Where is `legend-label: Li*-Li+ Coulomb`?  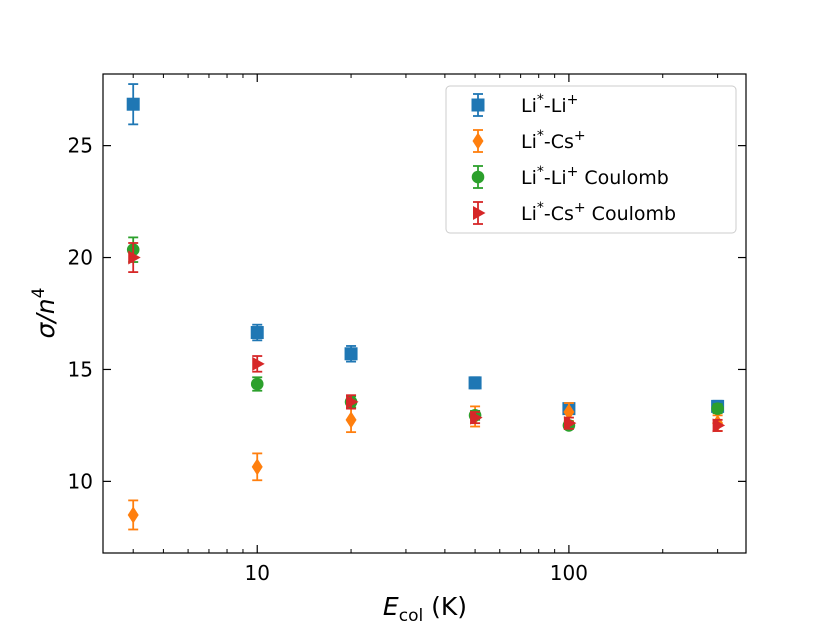 legend-label: Li*-Li+ Coulomb is located at coordinates (595, 176).